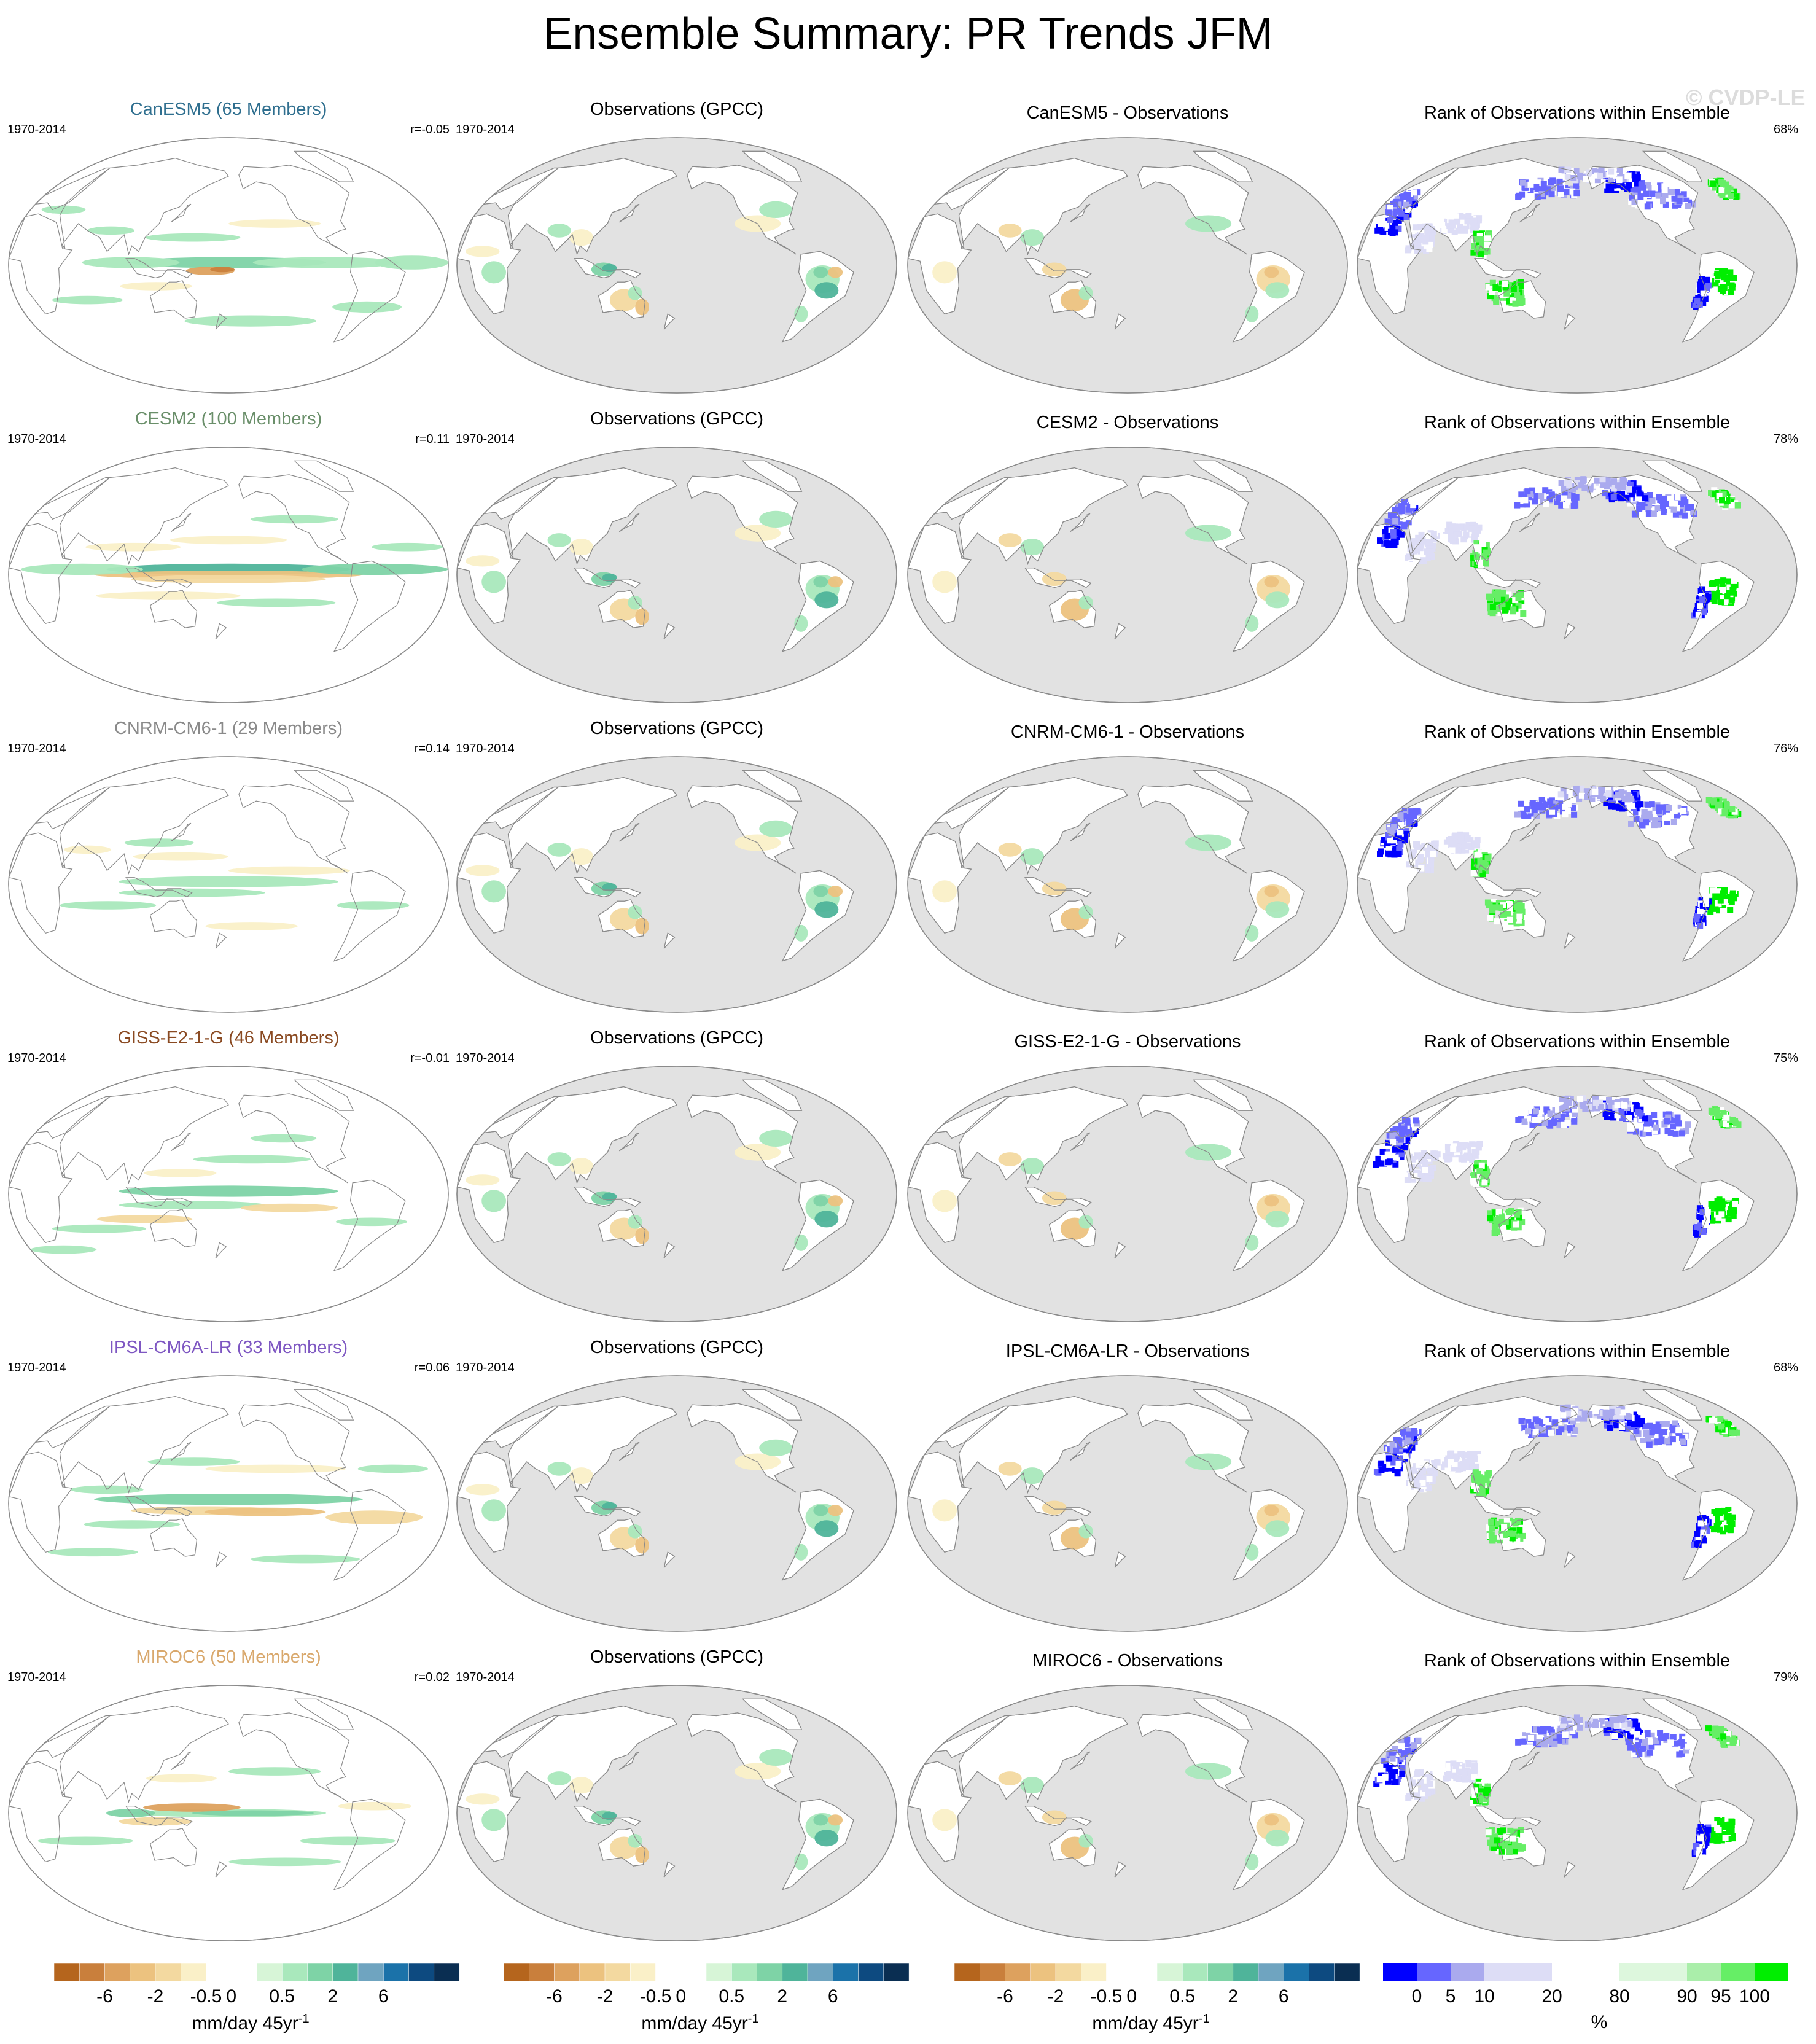 The width and height of the screenshot is (1816, 2044). I want to click on trend-field, so click(654, 571).